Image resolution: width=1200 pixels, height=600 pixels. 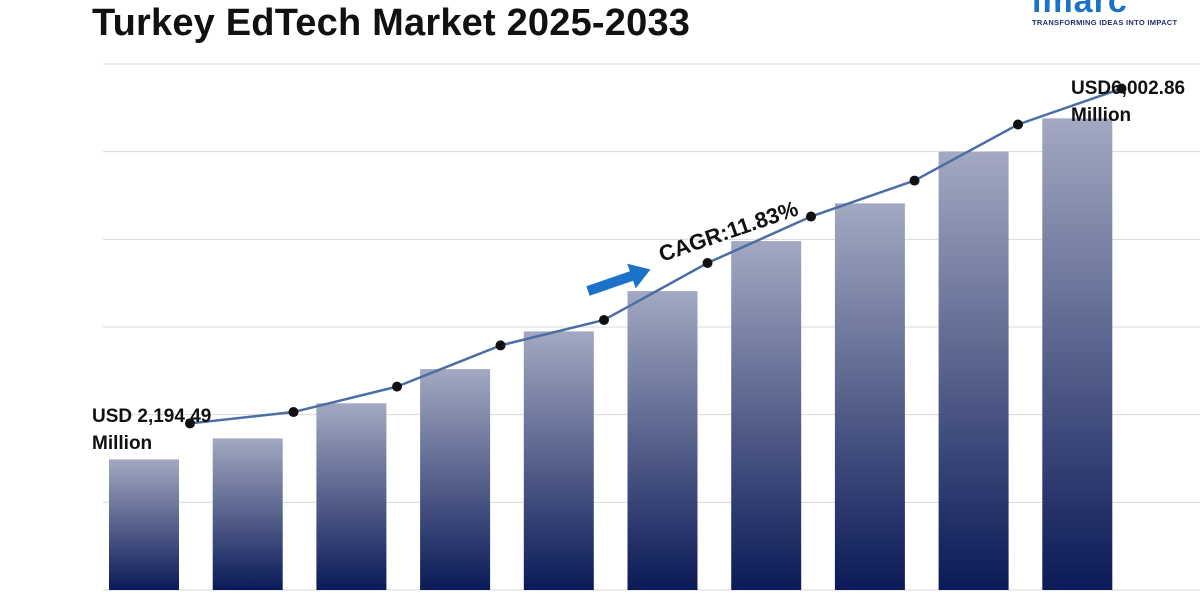 I want to click on end-unit: Million, so click(x=1101, y=115).